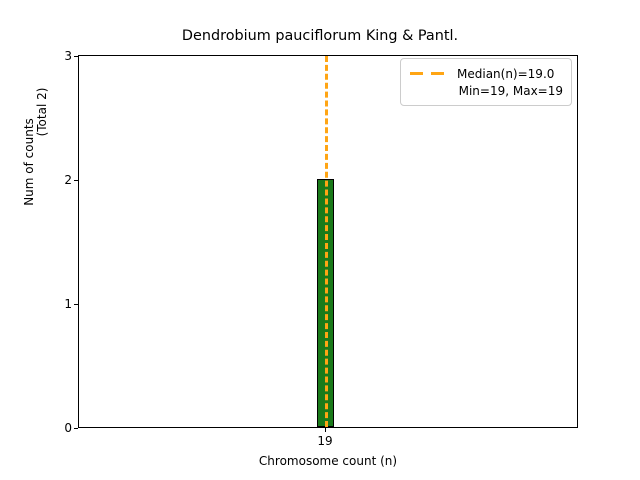  What do you see at coordinates (68, 180) in the screenshot?
I see `y-tick-label-2: 2` at bounding box center [68, 180].